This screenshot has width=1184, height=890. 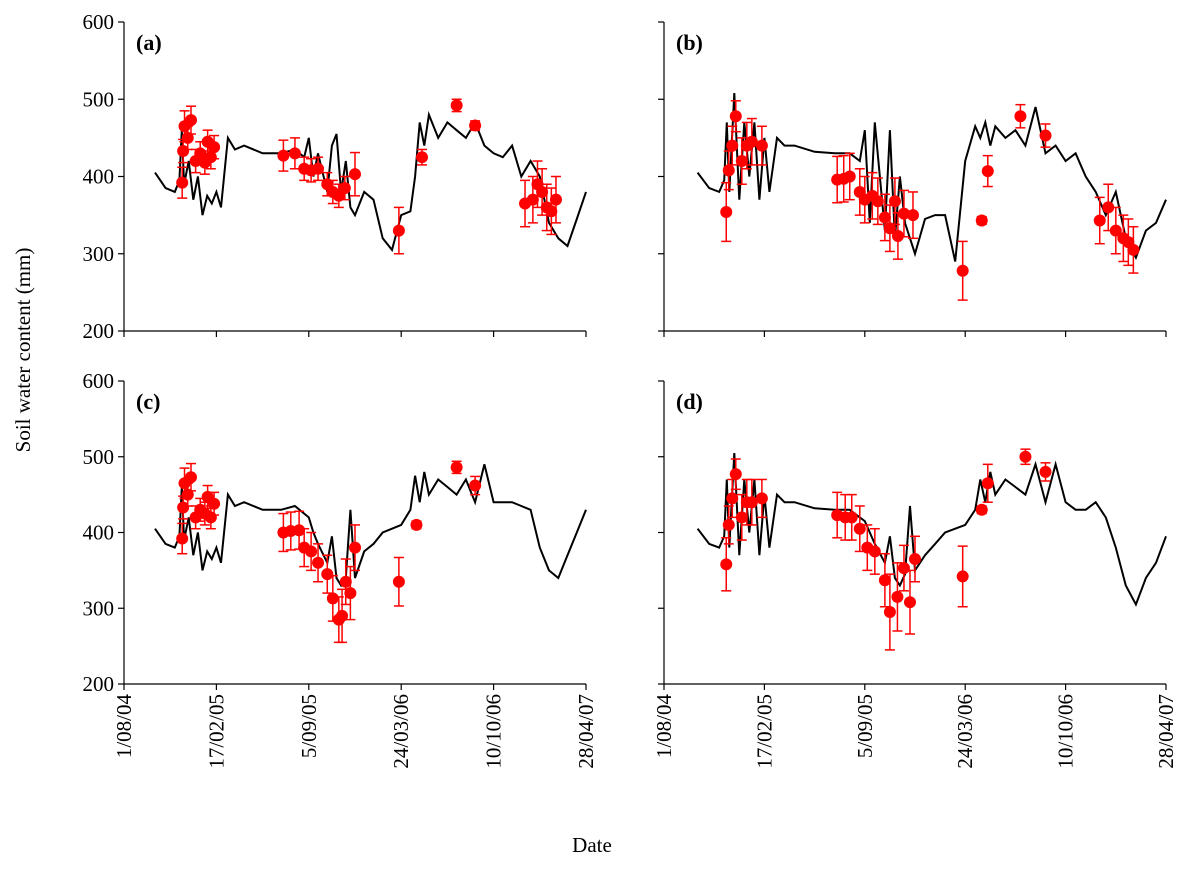 What do you see at coordinates (689, 401) in the screenshot?
I see `panel-label: (d)` at bounding box center [689, 401].